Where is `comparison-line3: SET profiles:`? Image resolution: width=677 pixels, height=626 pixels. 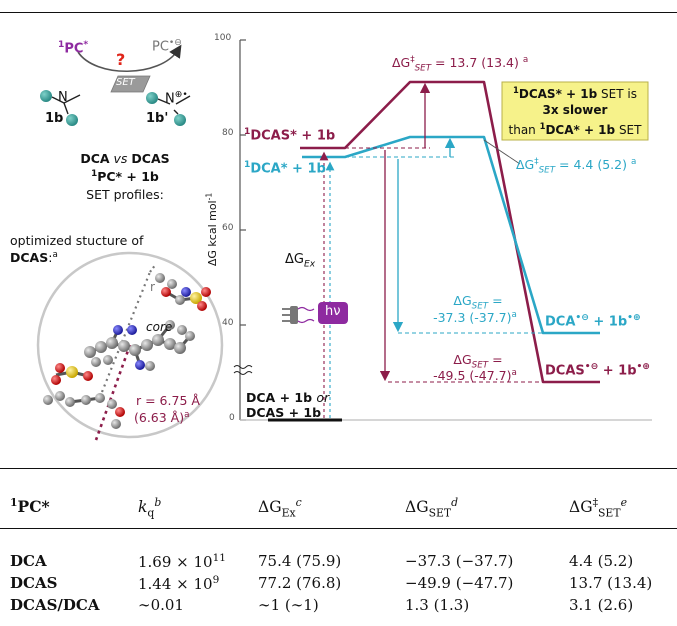 comparison-line3: SET profiles: is located at coordinates (125, 194).